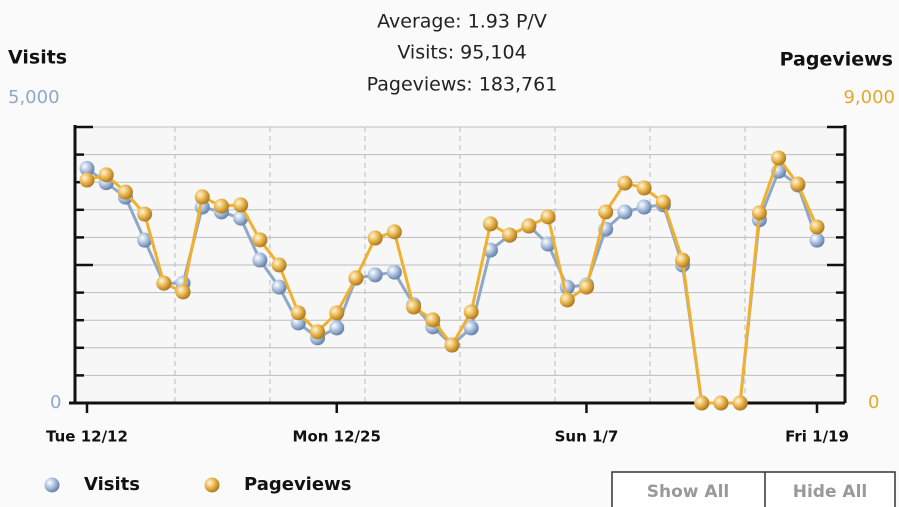 The width and height of the screenshot is (899, 507). Describe the element at coordinates (587, 437) in the screenshot. I see `x-tick-label: Sun 1/7` at that location.